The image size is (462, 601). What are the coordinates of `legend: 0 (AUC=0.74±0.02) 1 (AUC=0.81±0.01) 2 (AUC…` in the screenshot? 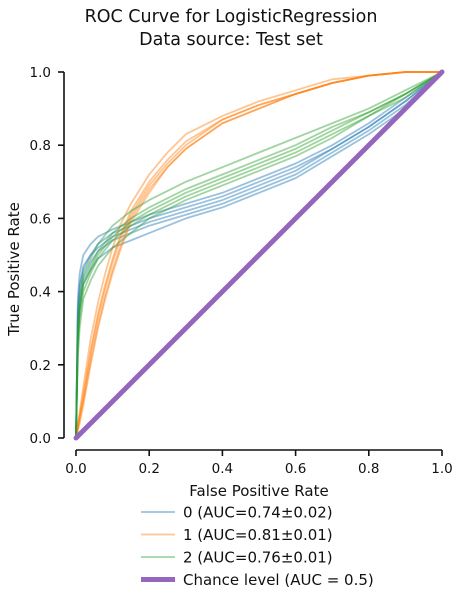 It's located at (257, 546).